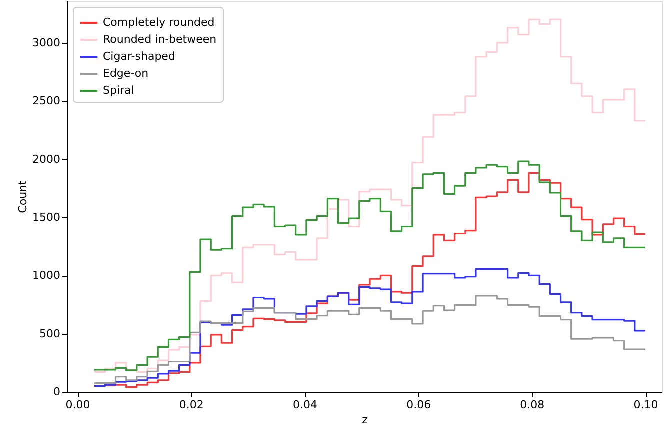  Describe the element at coordinates (126, 73) in the screenshot. I see `legend-label: Edge-on` at that location.